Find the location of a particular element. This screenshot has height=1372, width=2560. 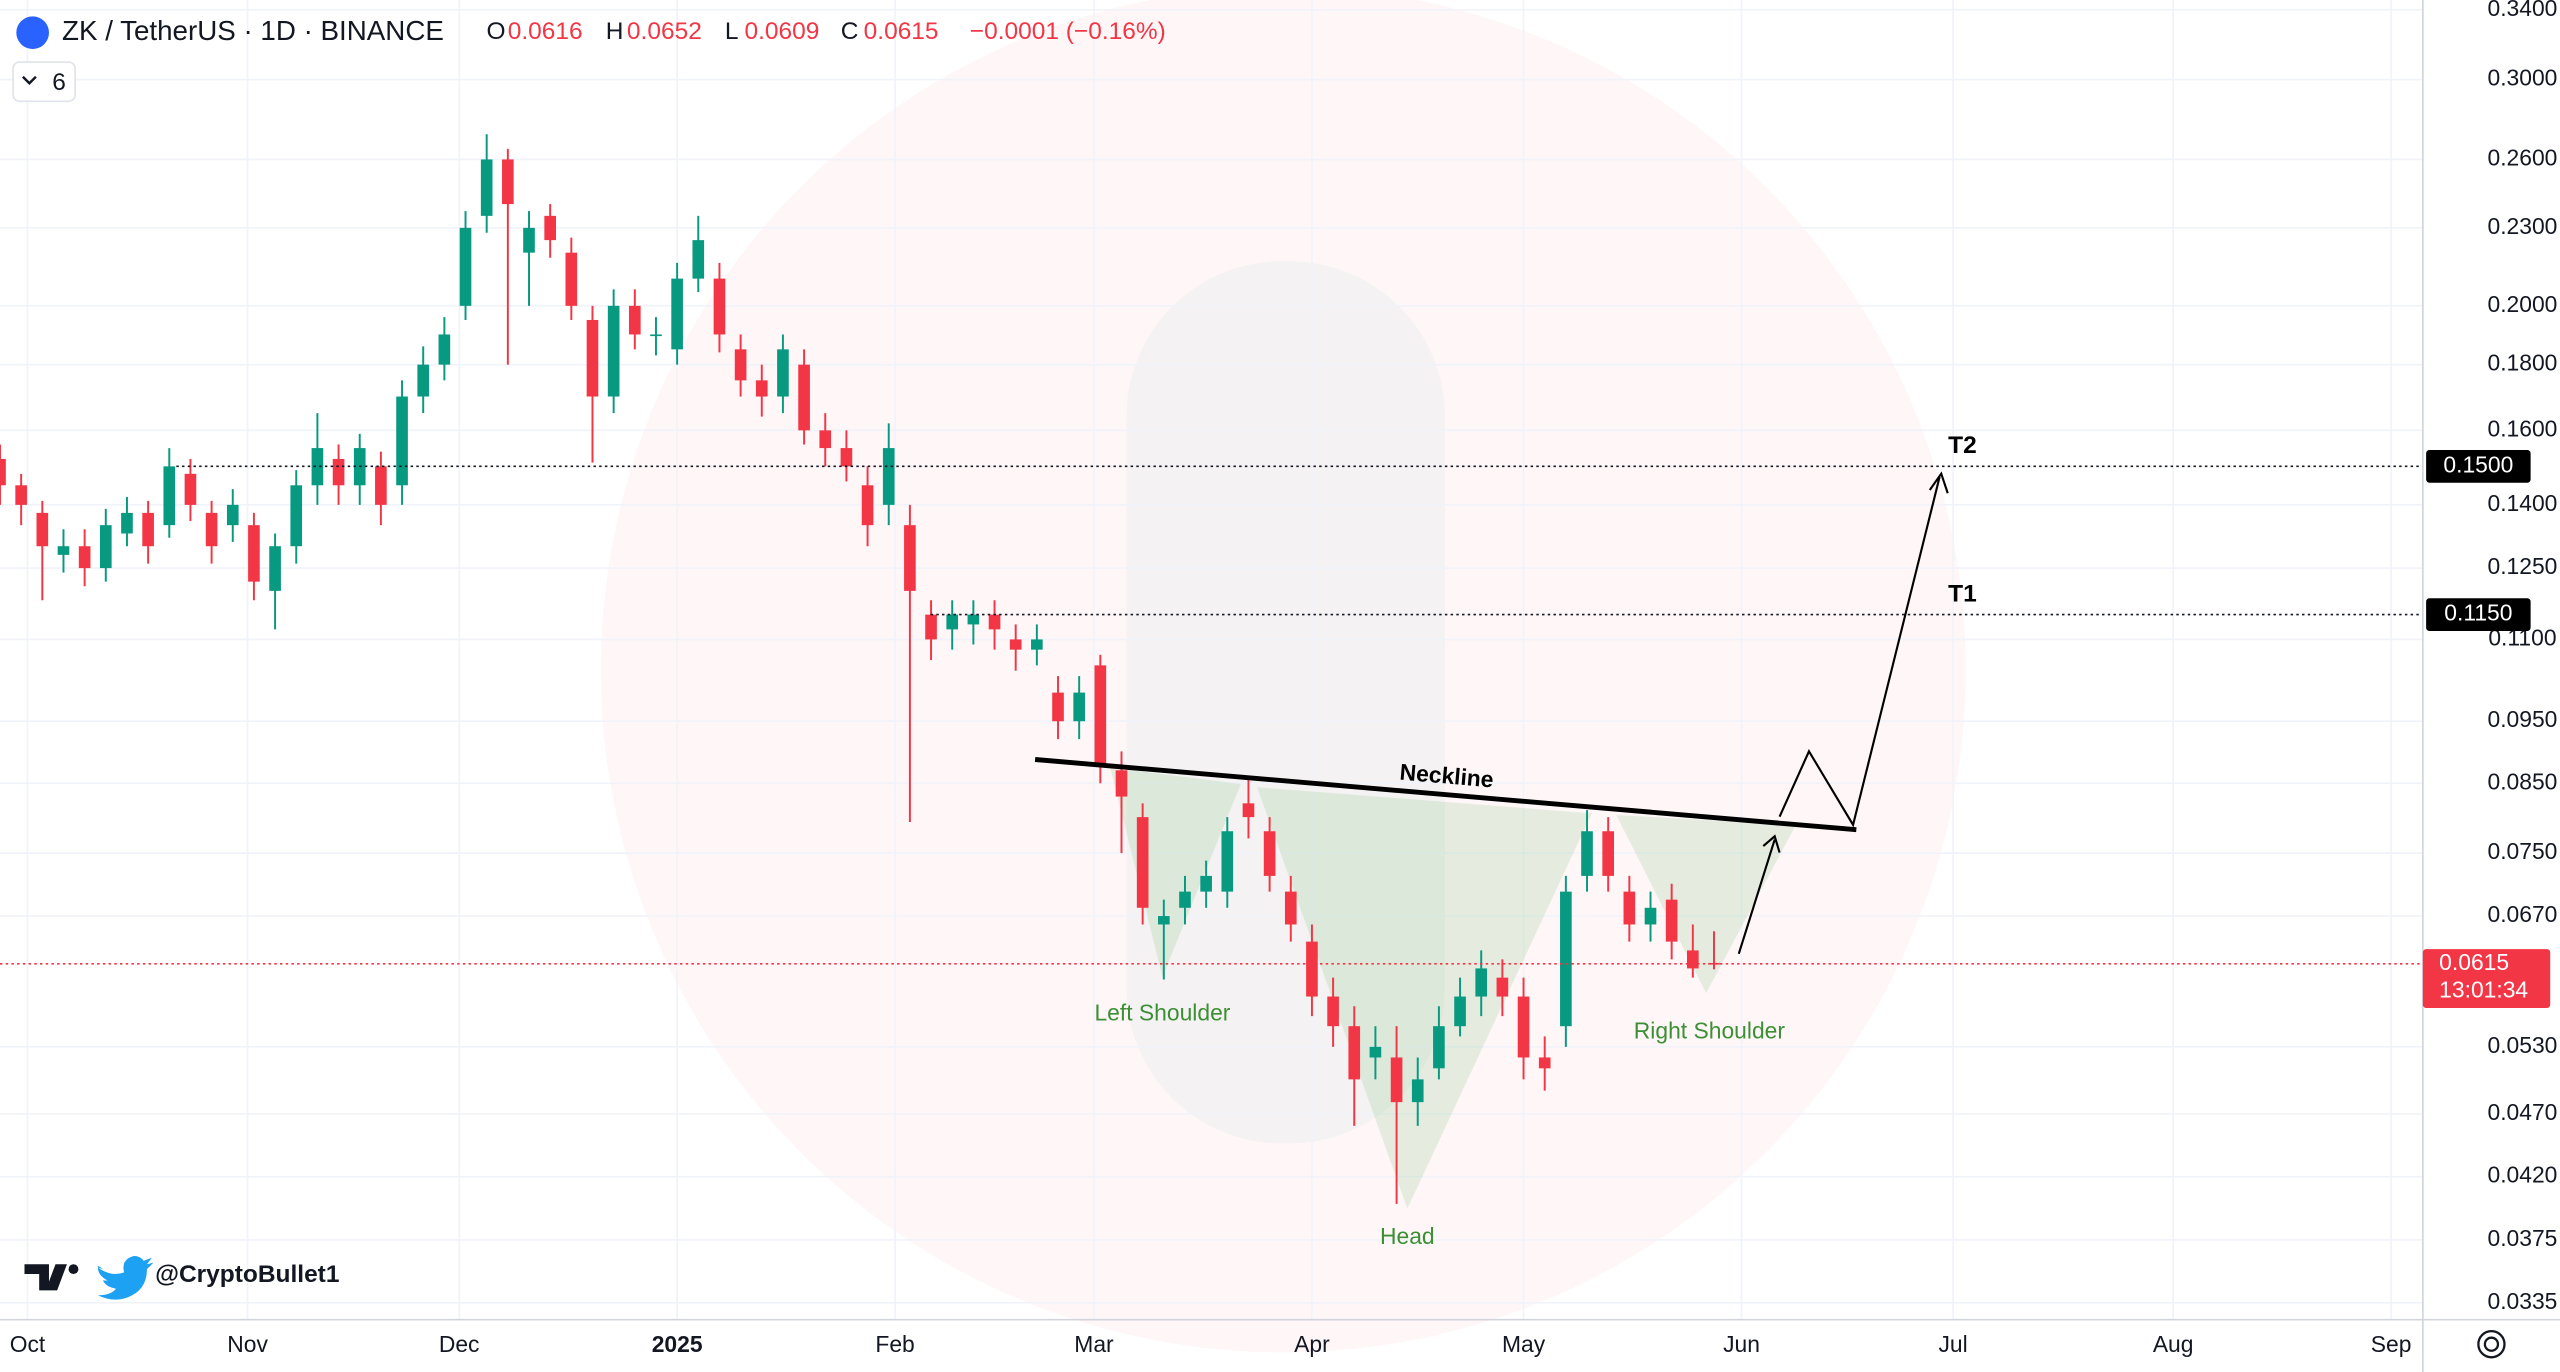

y-tick-label: 0.0670 is located at coordinates (2522, 914).